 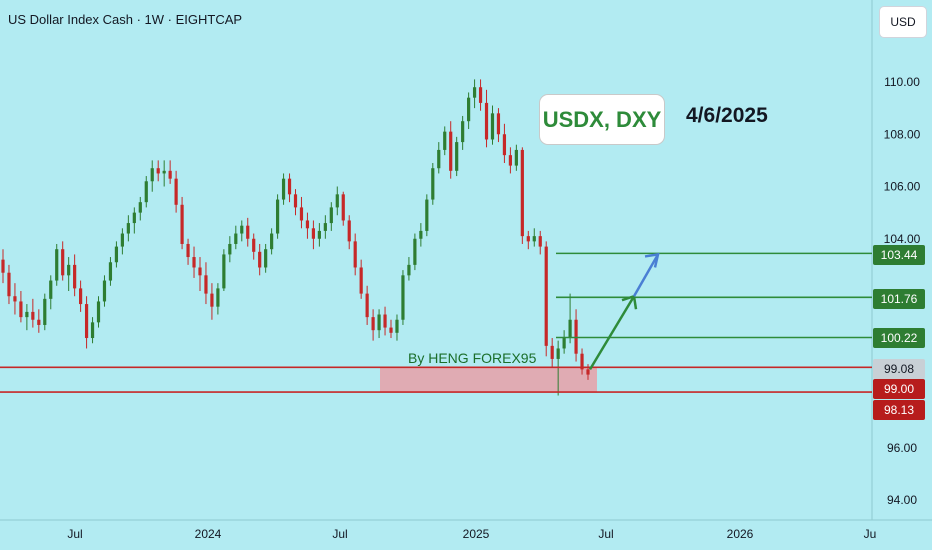 I want to click on y-tick-label: 110.00, so click(x=902, y=82).